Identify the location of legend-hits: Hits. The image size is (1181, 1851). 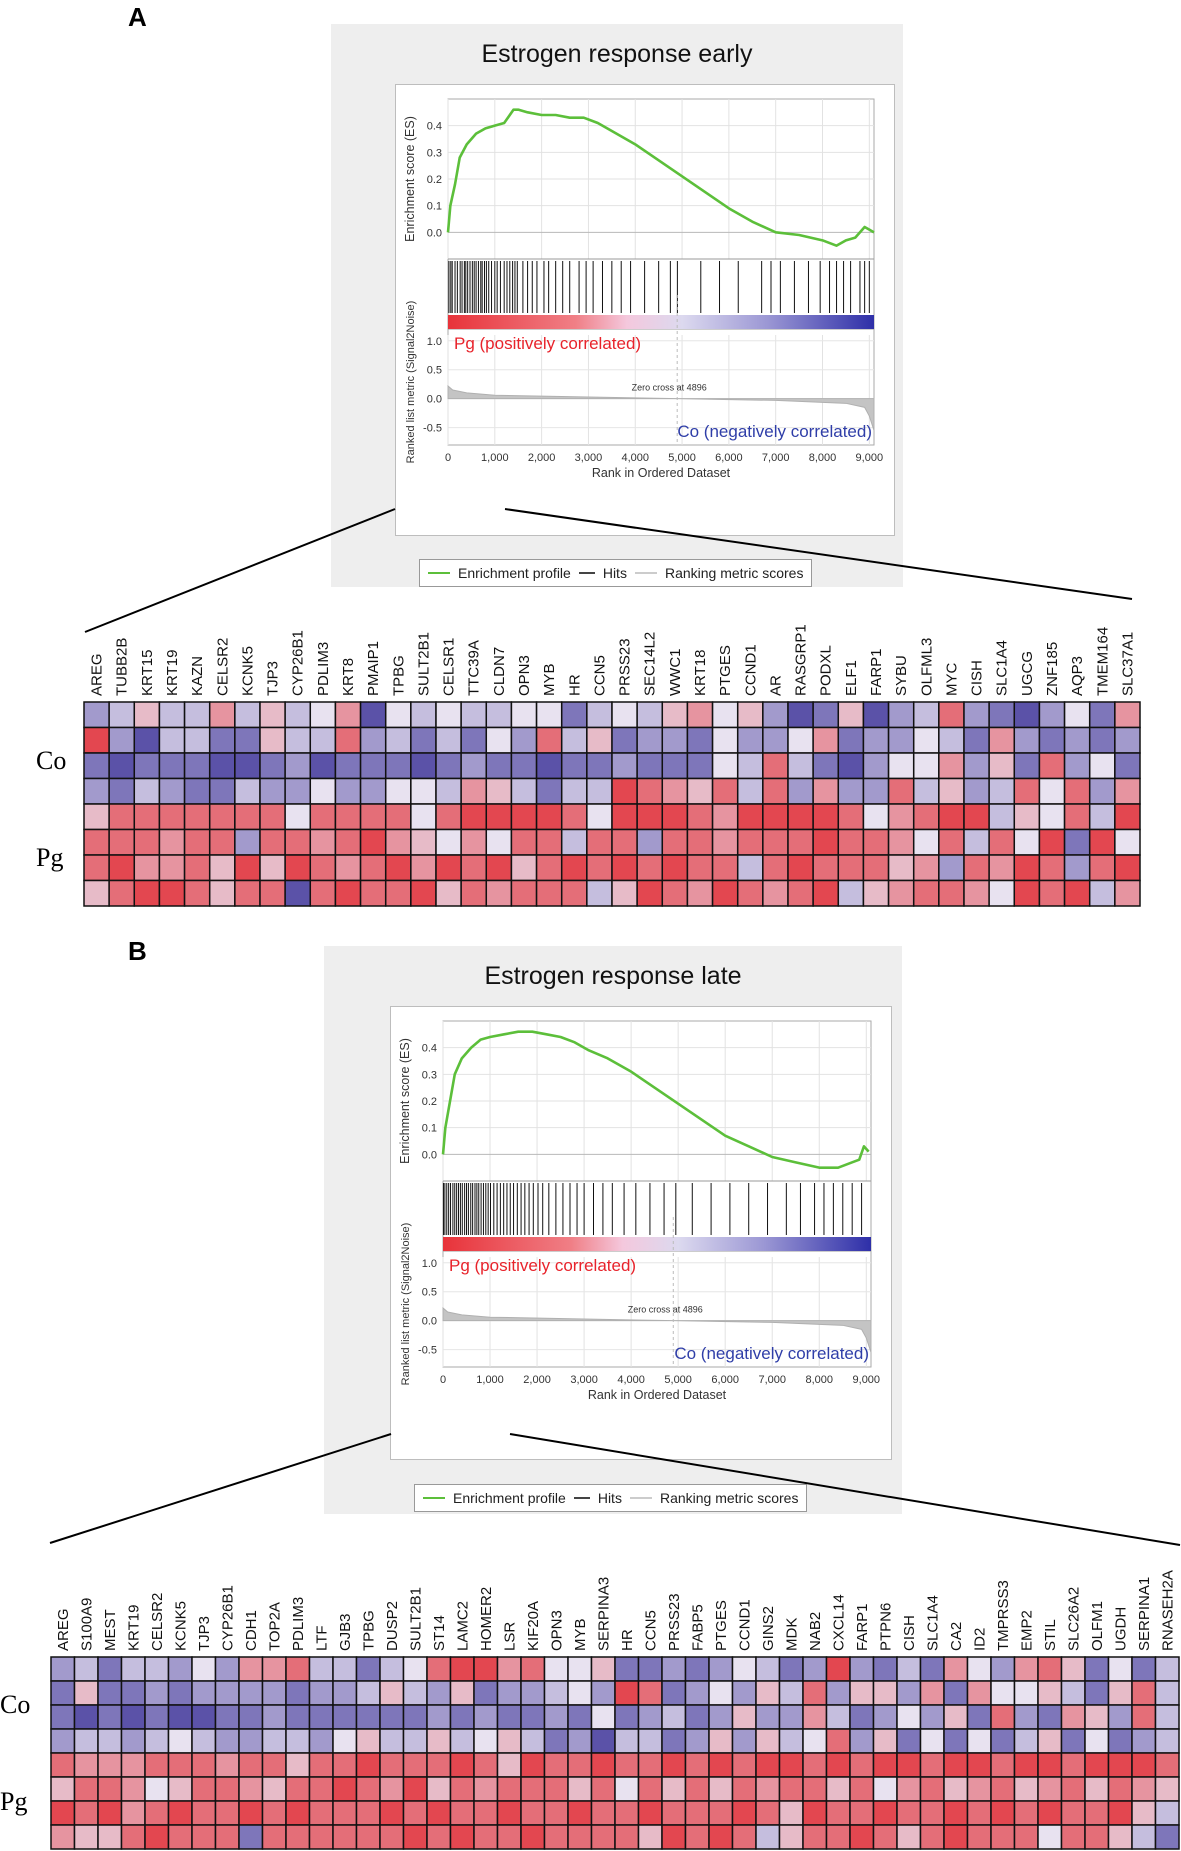
(614, 573).